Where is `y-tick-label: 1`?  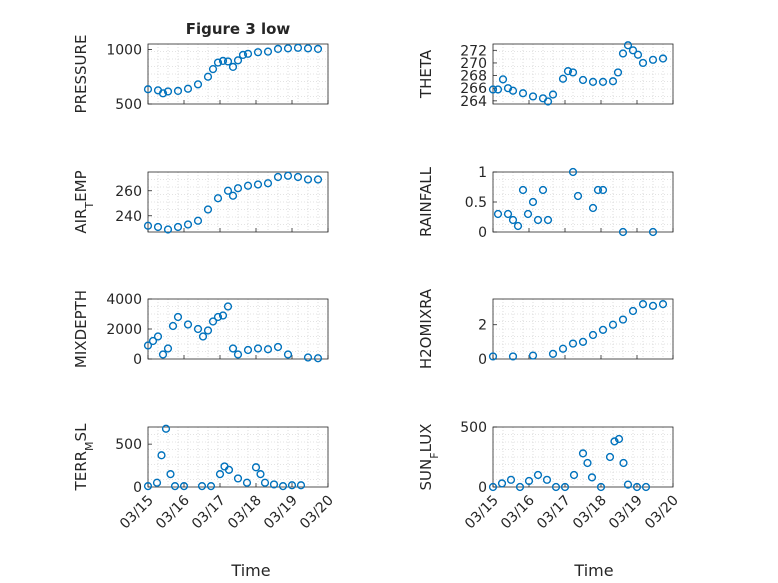 y-tick-label: 1 is located at coordinates (482, 173).